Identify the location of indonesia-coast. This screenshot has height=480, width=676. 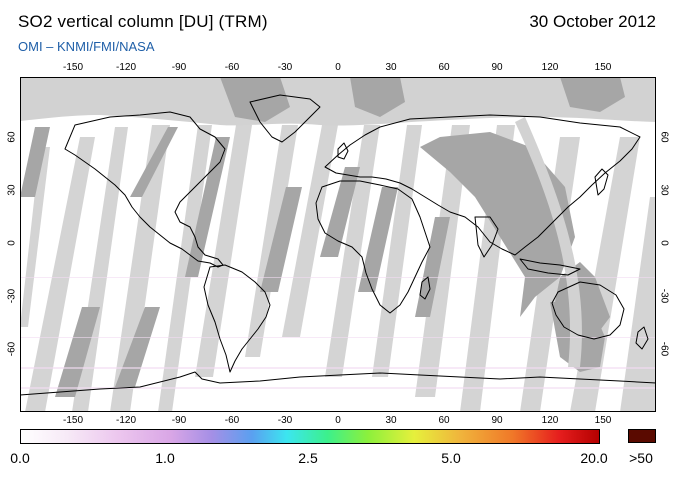
(550, 267).